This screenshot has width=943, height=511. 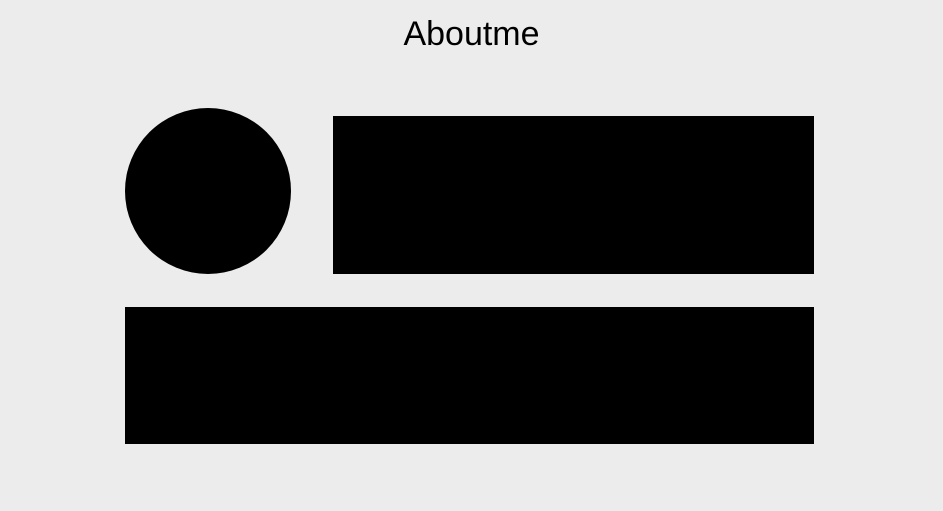 I want to click on avatar, so click(x=208, y=191).